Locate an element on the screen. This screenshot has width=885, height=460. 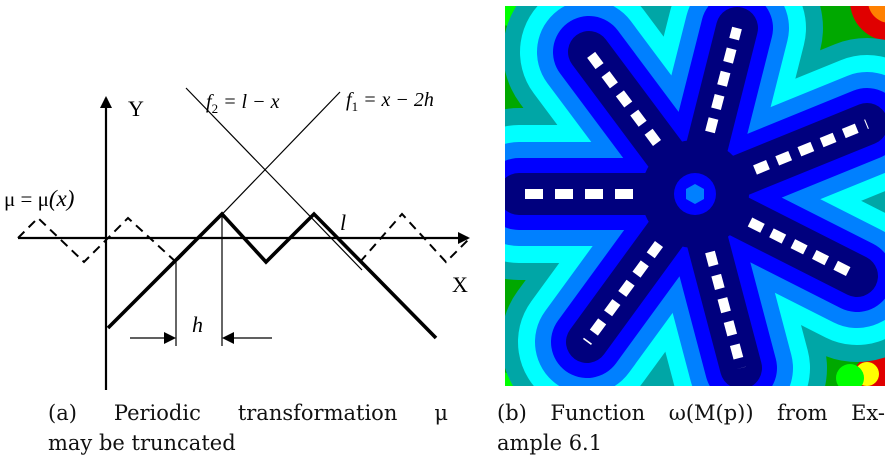
dashed-periodic-right is located at coordinates (415, 238).